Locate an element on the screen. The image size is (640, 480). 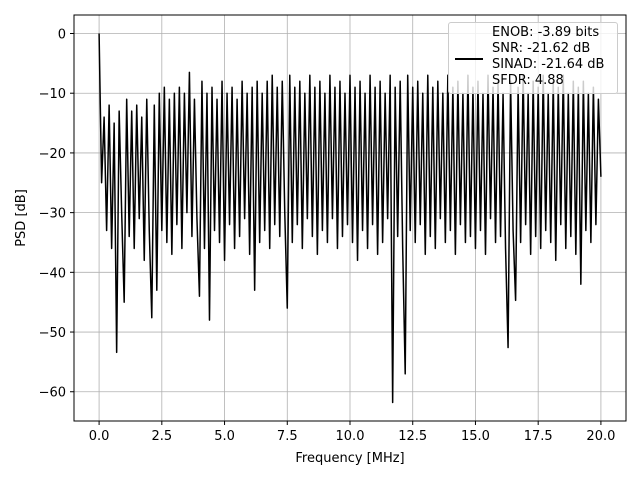
x-tick-label: 5.0 is located at coordinates (224, 436).